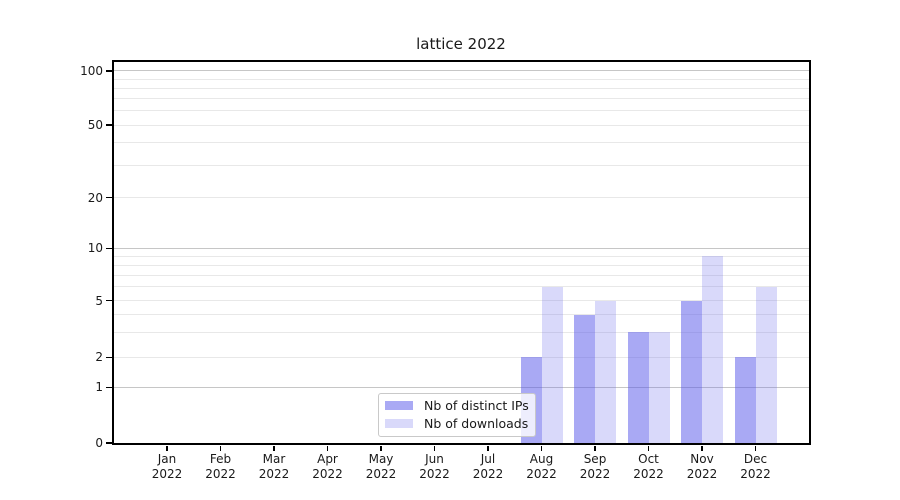 This screenshot has height=500, width=900. Describe the element at coordinates (595, 466) in the screenshot. I see `x-tick-label-sep: Sep 2022` at that location.